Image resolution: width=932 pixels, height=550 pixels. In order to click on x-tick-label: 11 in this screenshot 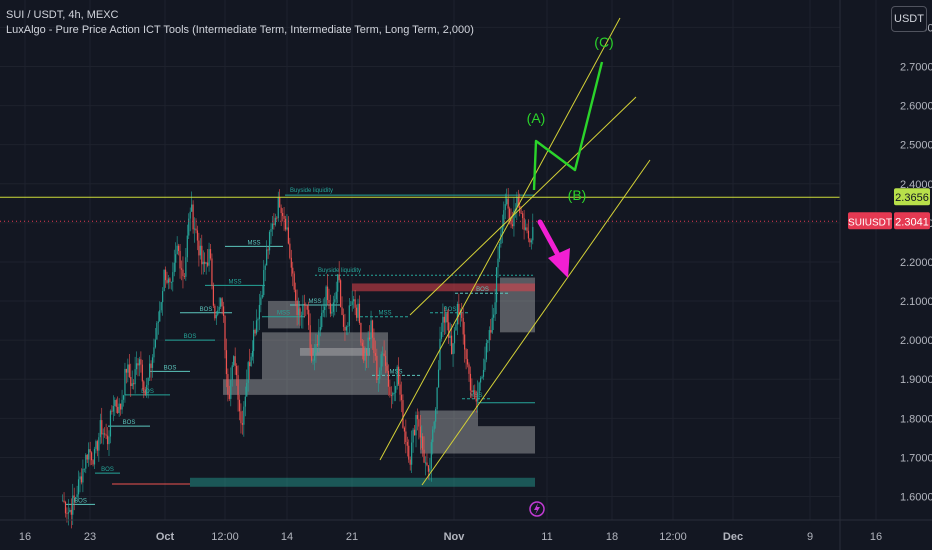, I will do `click(546, 537)`.